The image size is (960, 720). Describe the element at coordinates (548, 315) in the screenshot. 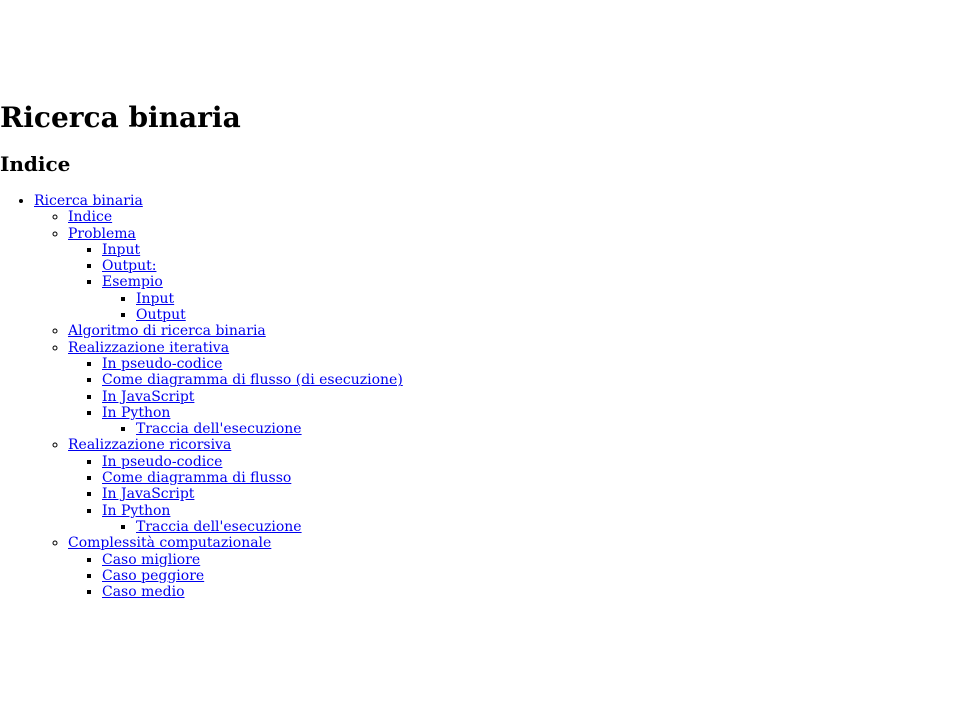

I see `toc-item-output: Output` at that location.